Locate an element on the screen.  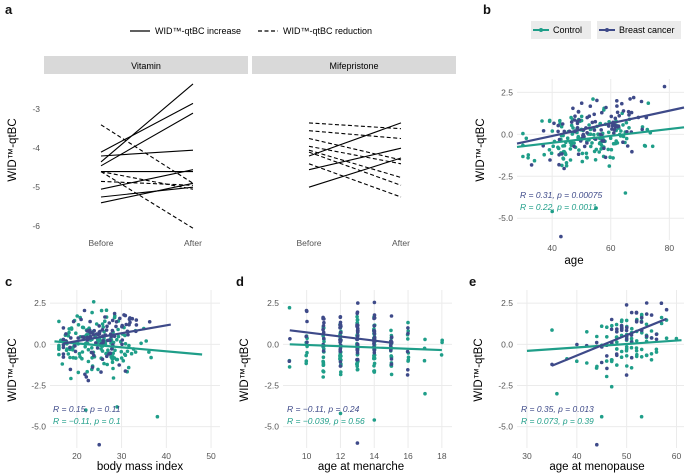
panel-c-xlabel: body mass index is located at coordinates (140, 467).